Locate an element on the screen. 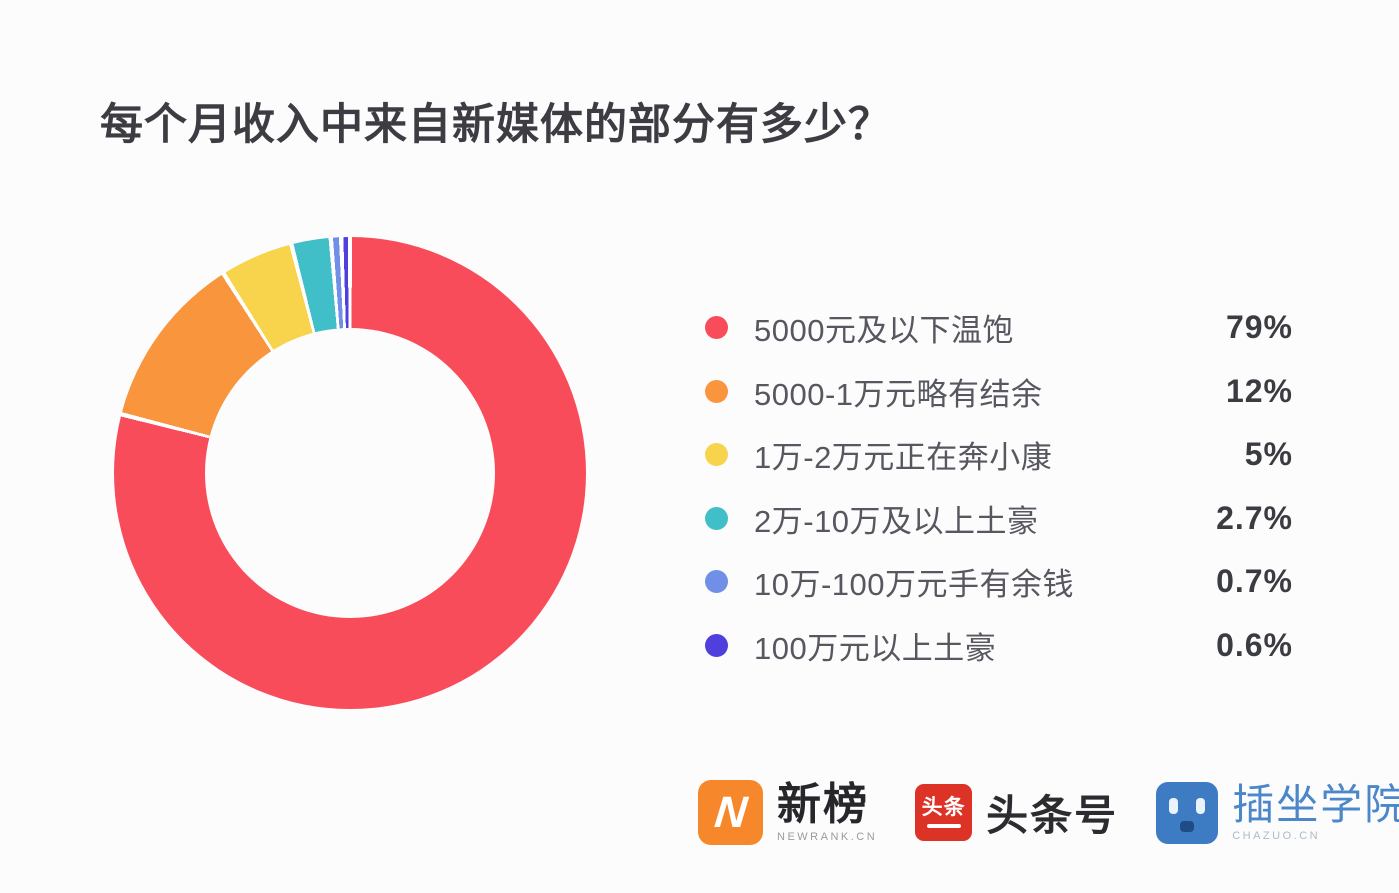 The image size is (1399, 893). chazuo-logo-subtext: CHAZUO.CN is located at coordinates (1276, 835).